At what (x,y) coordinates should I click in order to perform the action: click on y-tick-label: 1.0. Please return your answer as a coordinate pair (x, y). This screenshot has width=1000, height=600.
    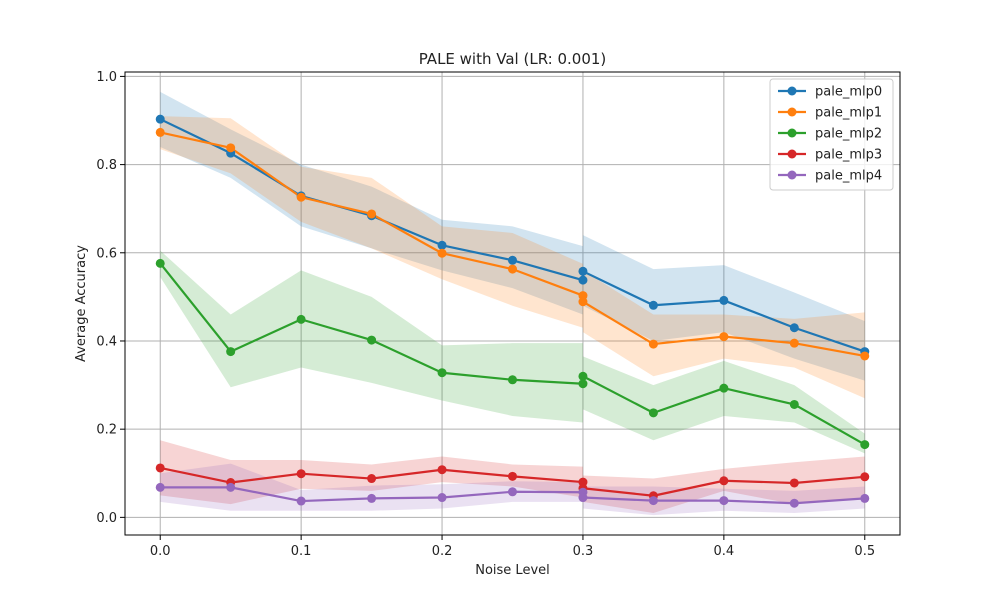
    Looking at the image, I should click on (106, 77).